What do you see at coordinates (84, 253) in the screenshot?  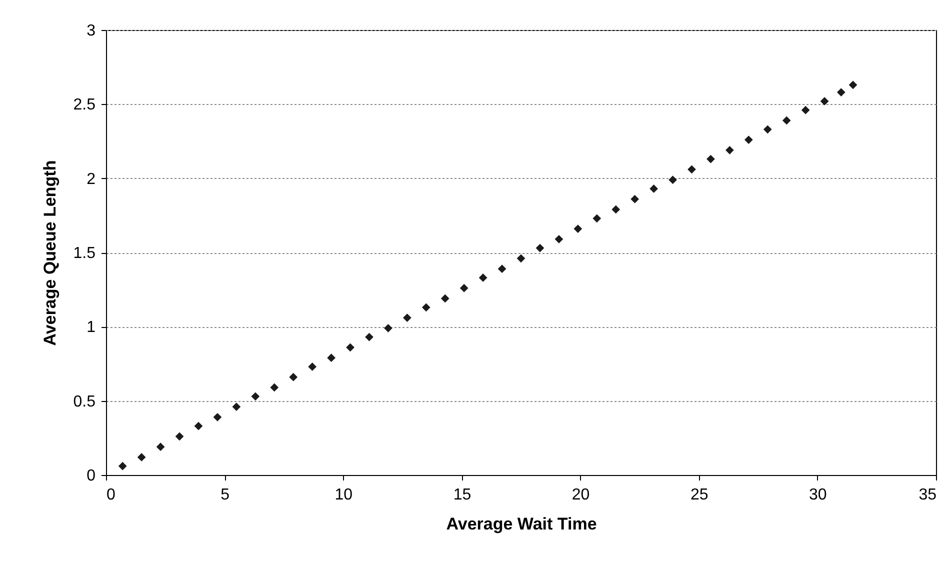 I see `y-tick-label: 1.5` at bounding box center [84, 253].